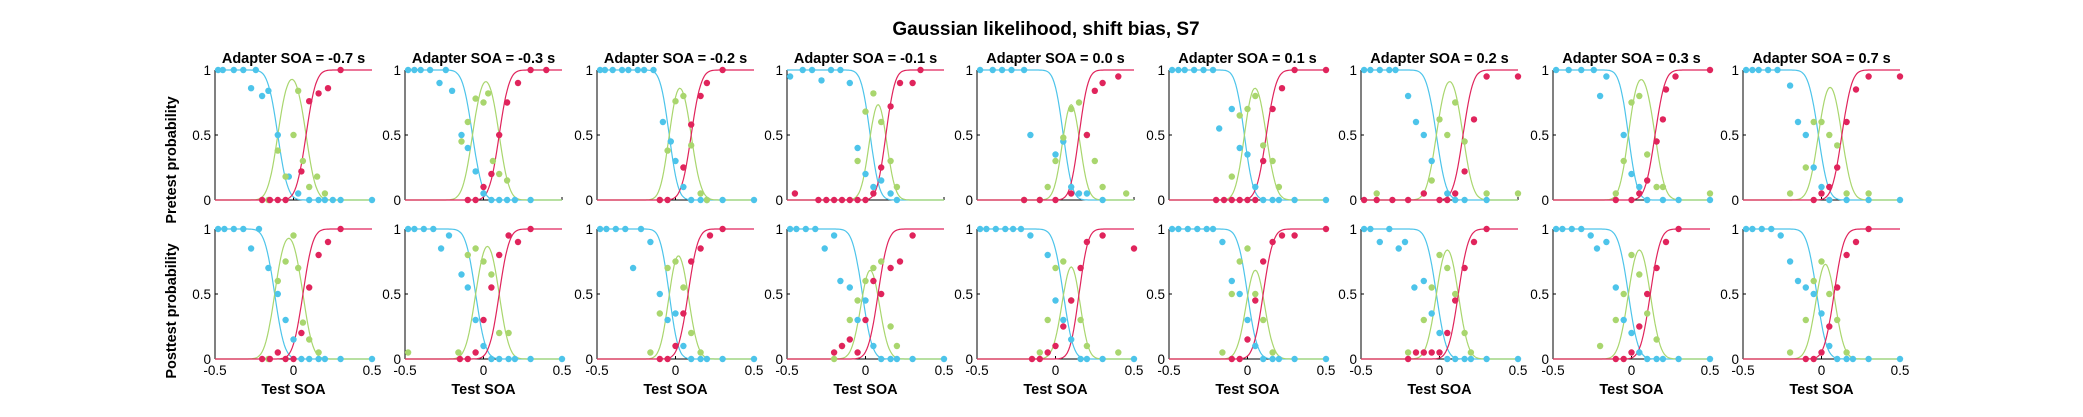 This screenshot has height=417, width=2083. What do you see at coordinates (1821, 59) in the screenshot?
I see `panel-title: Adapter SOA = 0.7 s` at bounding box center [1821, 59].